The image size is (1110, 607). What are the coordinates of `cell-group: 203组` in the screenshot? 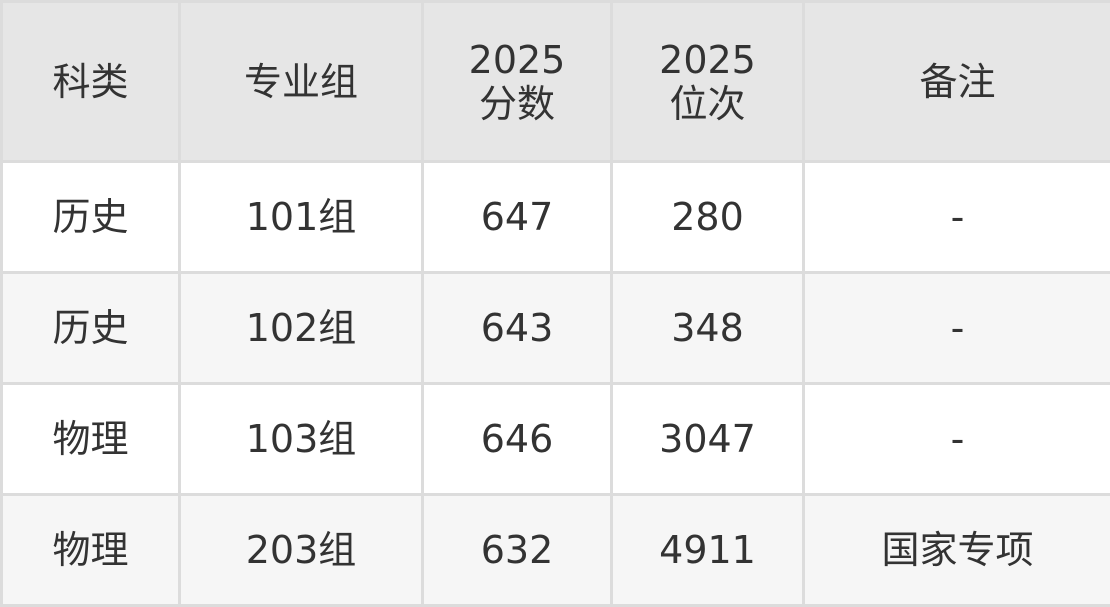 It's located at (301, 550).